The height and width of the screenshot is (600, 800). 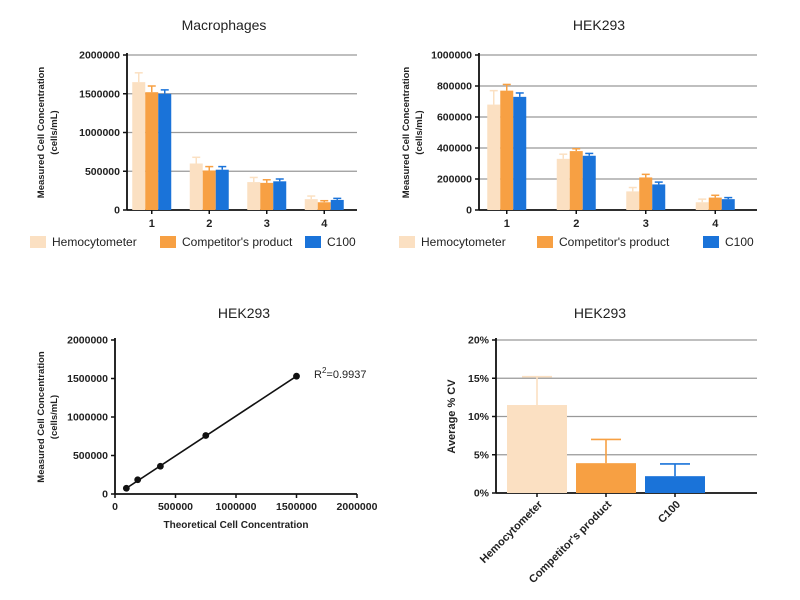 What do you see at coordinates (296, 507) in the screenshot?
I see `x-tick-label: 1500000` at bounding box center [296, 507].